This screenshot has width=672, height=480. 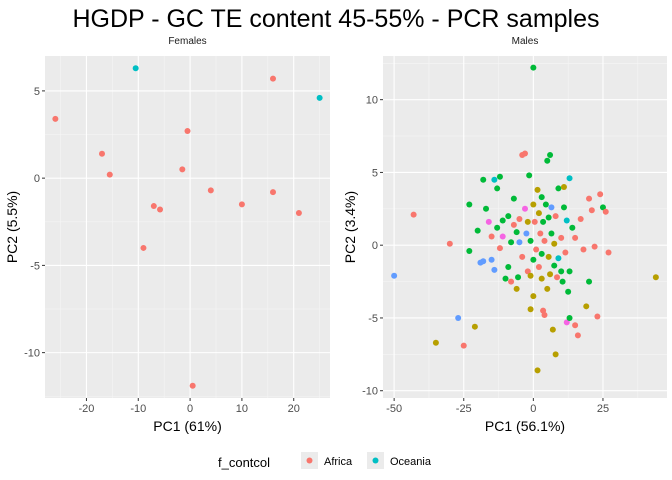 I want to click on x-axis-title: PC1 (56.1%), so click(x=525, y=426).